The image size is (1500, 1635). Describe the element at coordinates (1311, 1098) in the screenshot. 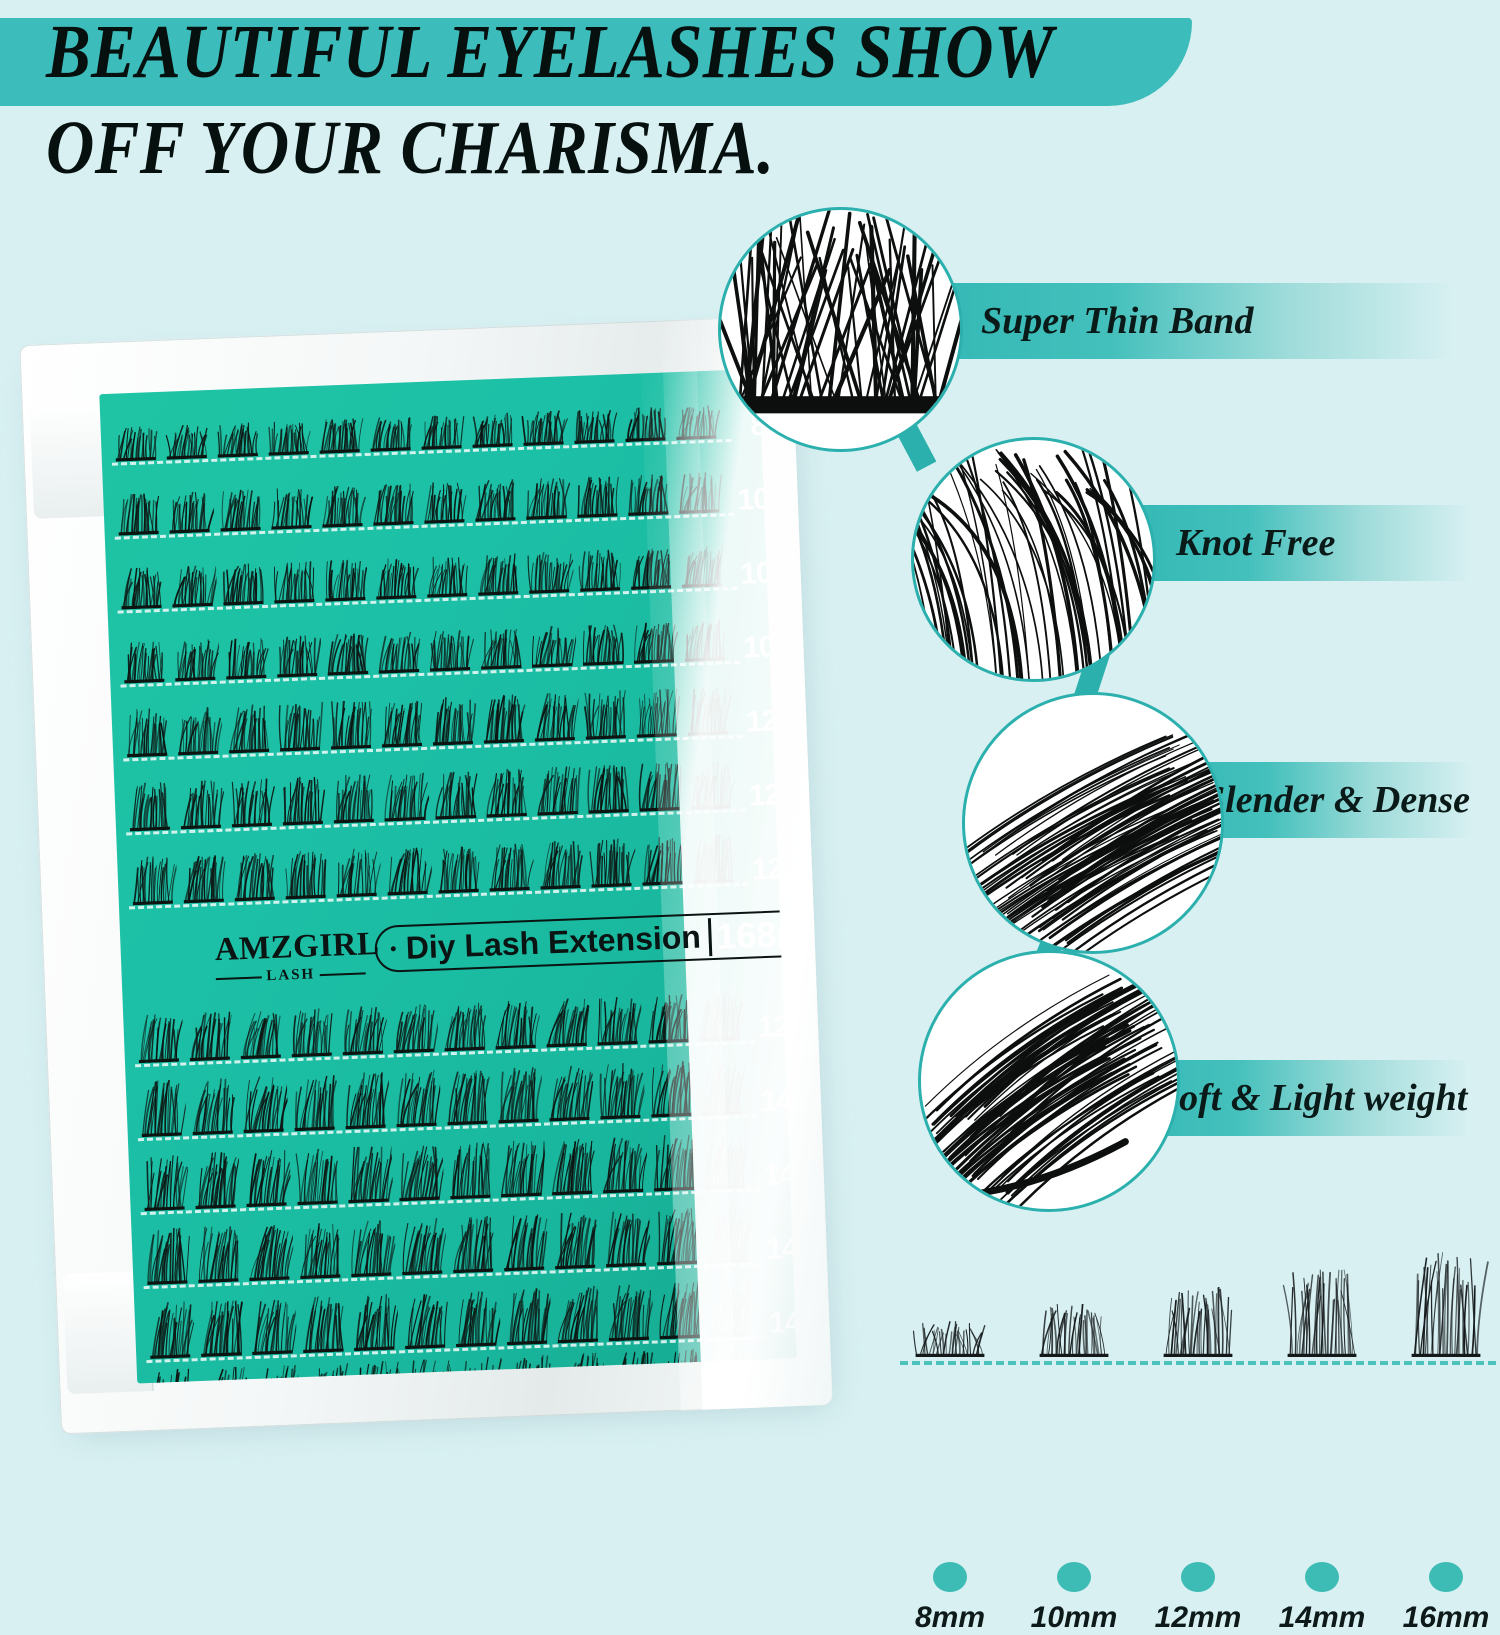

I see `feature-bar-4: Soft & Light weight` at that location.